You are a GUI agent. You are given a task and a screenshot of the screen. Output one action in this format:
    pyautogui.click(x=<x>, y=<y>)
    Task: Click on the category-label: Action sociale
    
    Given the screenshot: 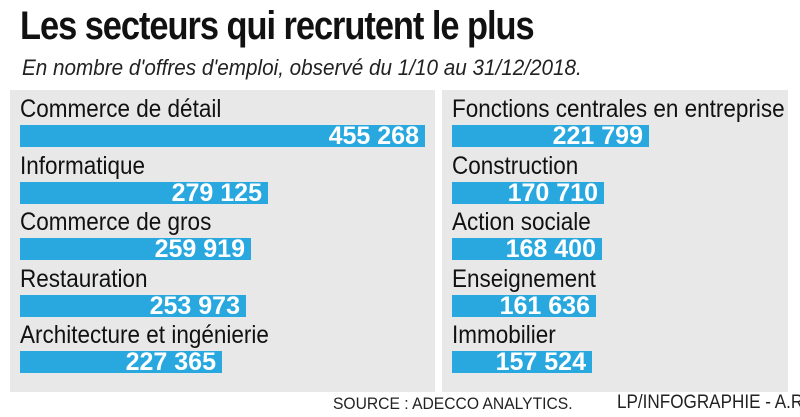 What is the action you would take?
    pyautogui.click(x=521, y=222)
    